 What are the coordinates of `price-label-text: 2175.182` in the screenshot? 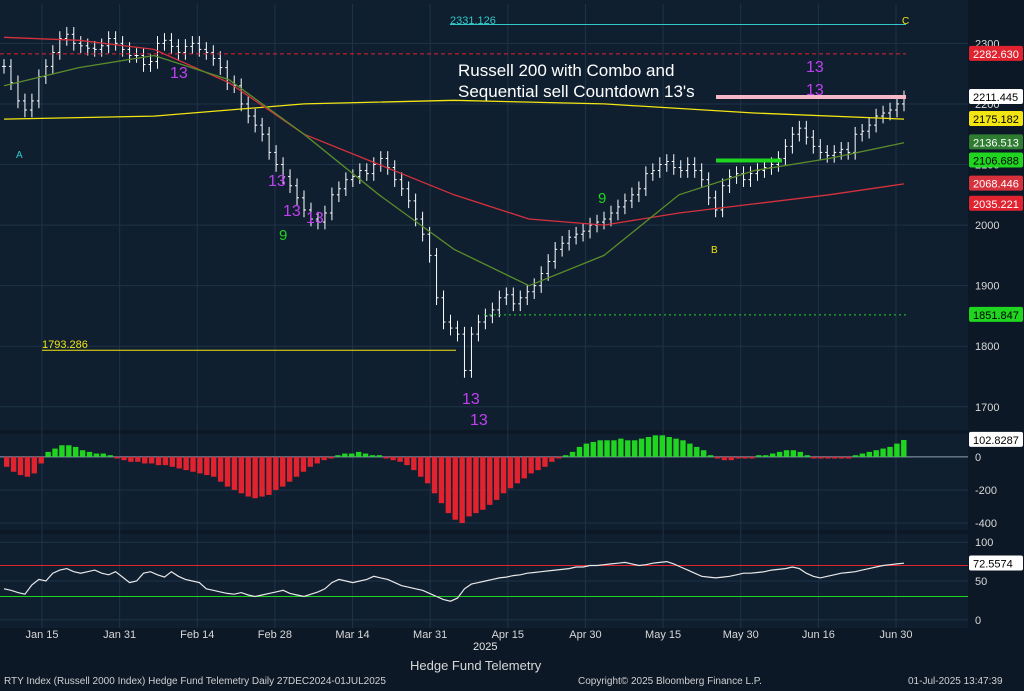 It's located at (996, 120).